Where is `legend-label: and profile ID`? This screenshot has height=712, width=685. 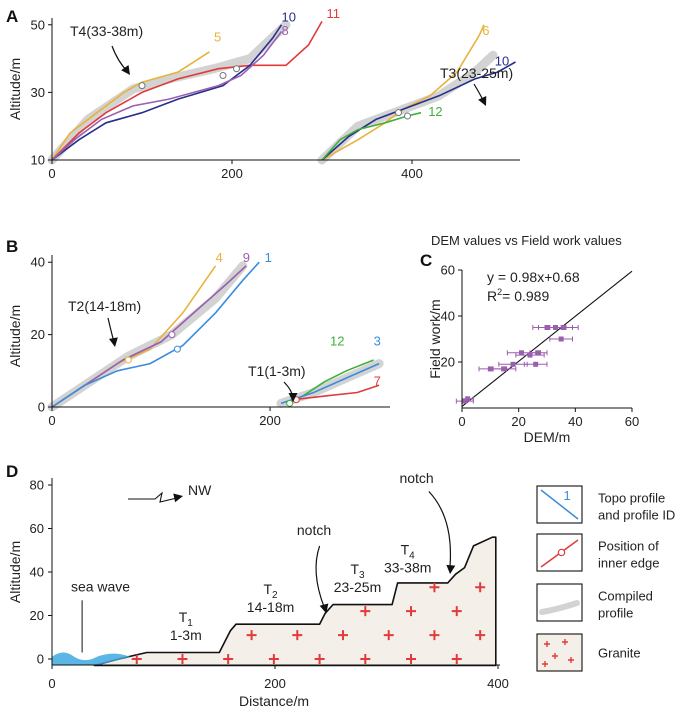
legend-label: and profile ID is located at coordinates (636, 515).